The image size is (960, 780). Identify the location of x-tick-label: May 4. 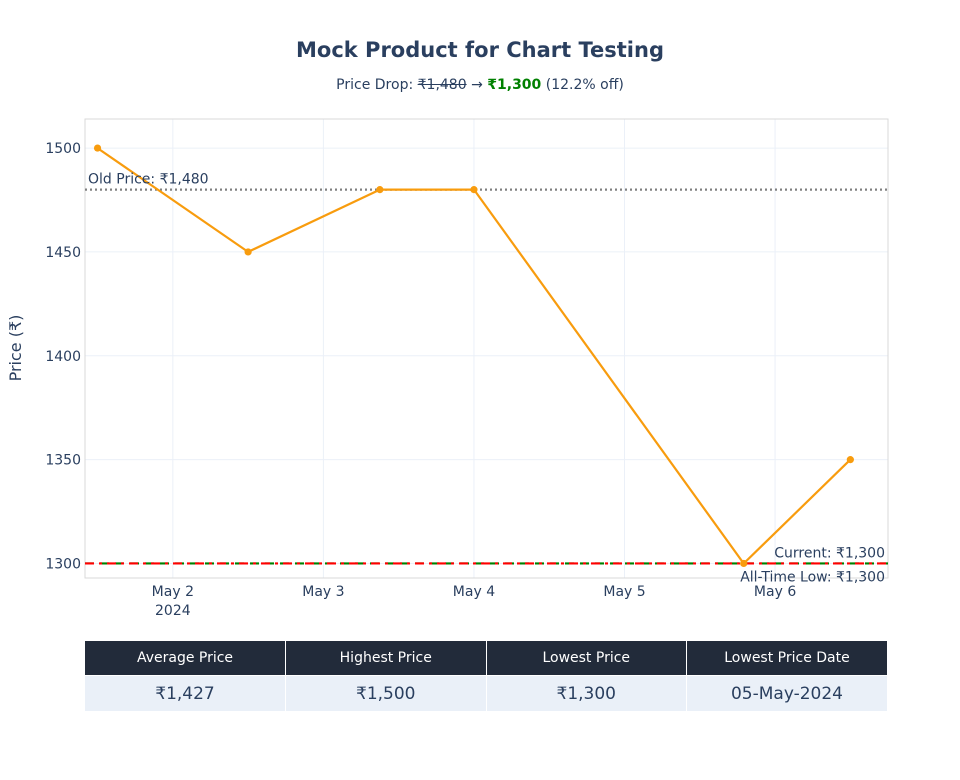
(474, 592).